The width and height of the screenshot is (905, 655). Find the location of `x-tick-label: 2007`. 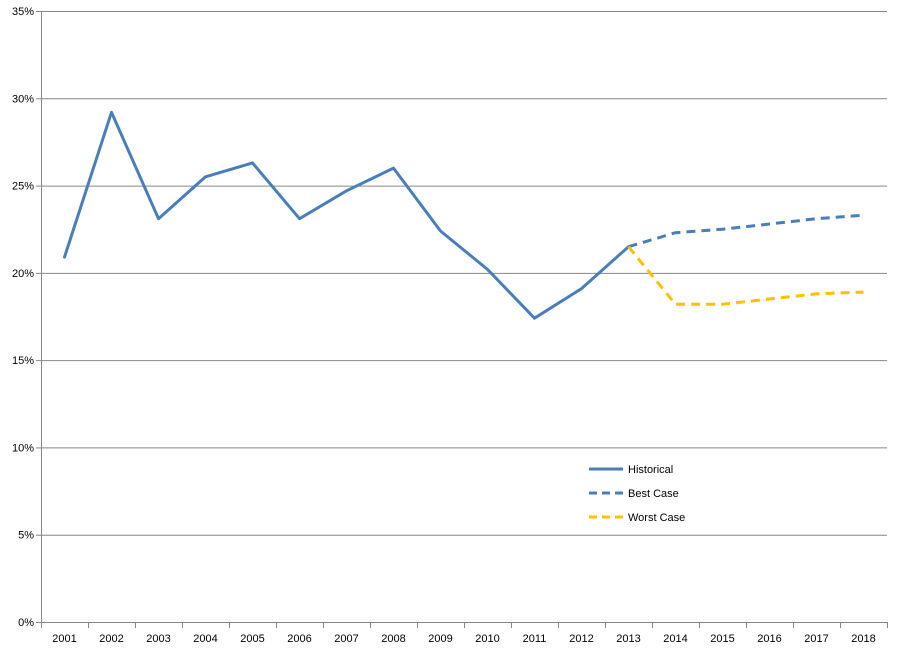

x-tick-label: 2007 is located at coordinates (346, 639).